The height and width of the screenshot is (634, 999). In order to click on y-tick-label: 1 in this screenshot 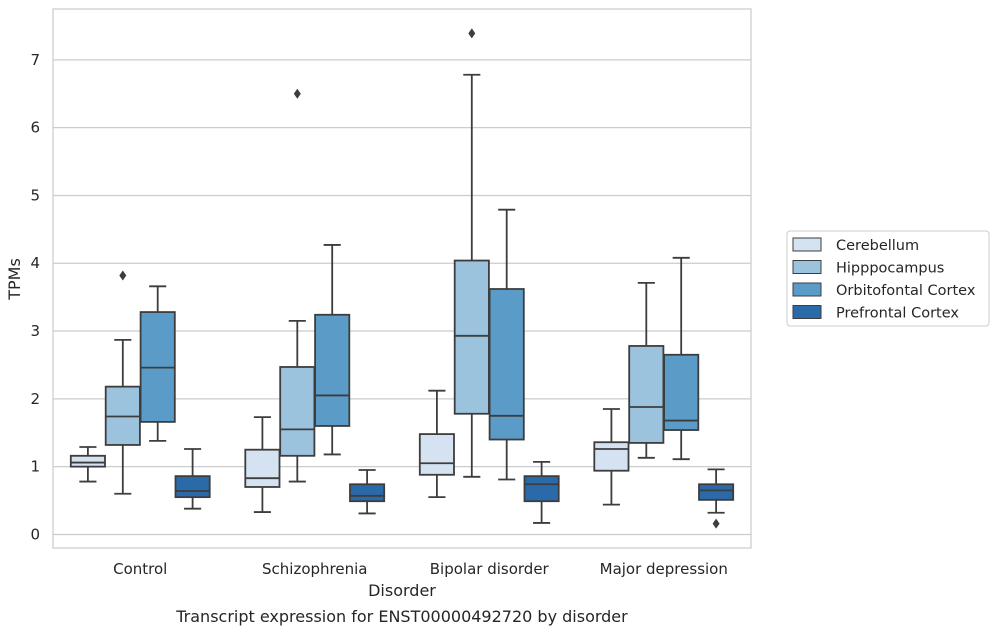, I will do `click(35, 467)`.